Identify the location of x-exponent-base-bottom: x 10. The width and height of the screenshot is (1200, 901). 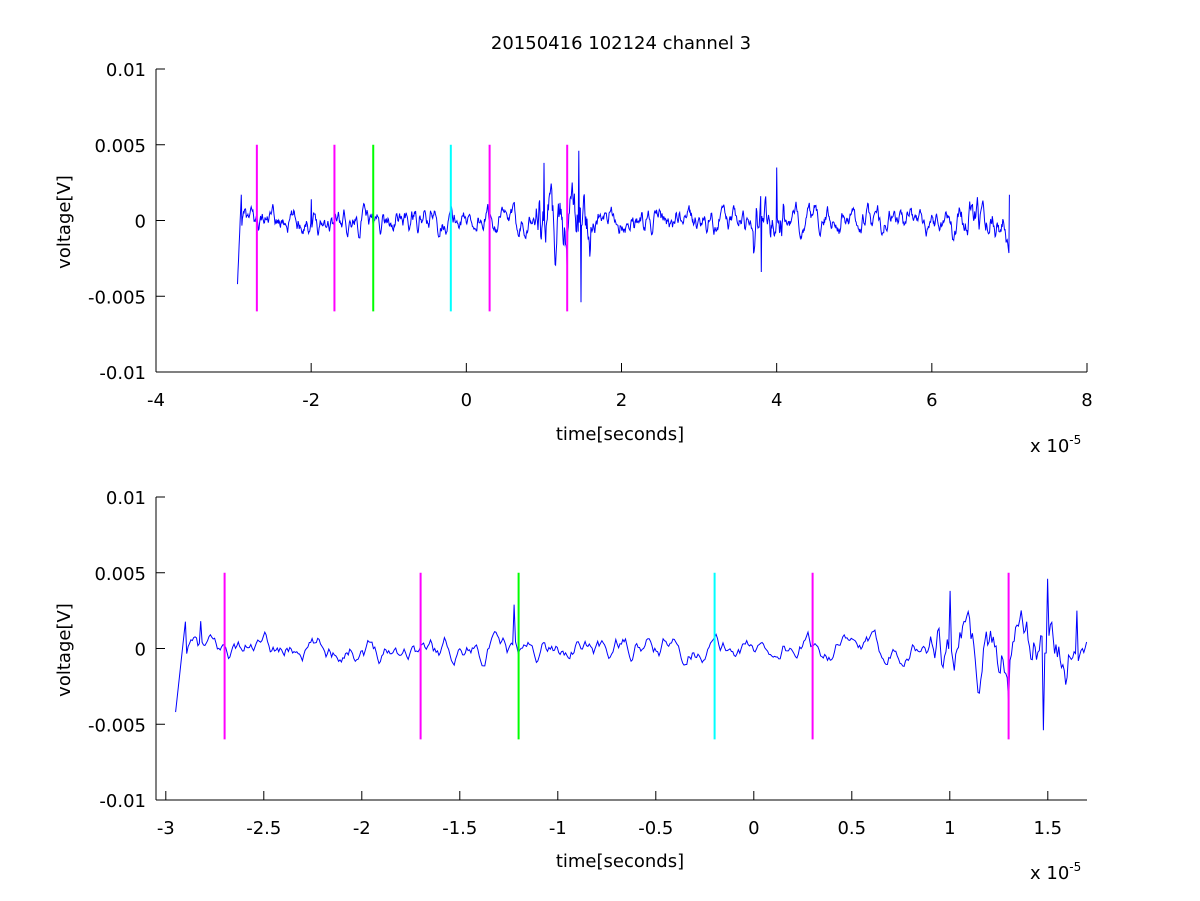
(1049, 873).